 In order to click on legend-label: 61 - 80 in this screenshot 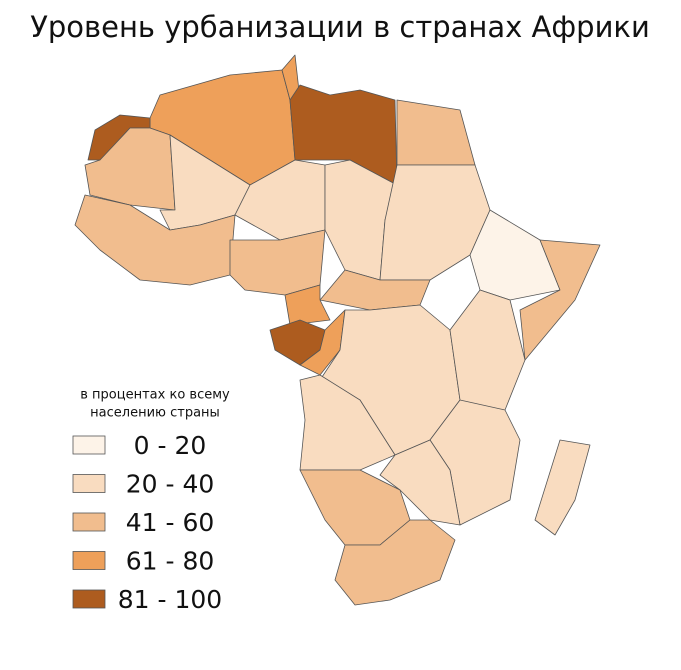, I will do `click(170, 561)`.